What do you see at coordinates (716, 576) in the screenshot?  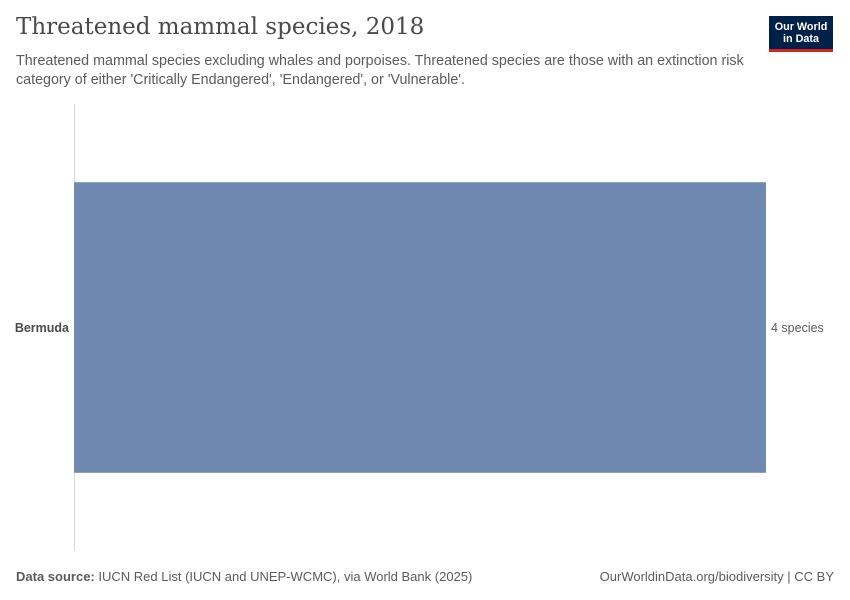 I see `footer-link: OurWorldinData.org/biodiversity | CC BY` at bounding box center [716, 576].